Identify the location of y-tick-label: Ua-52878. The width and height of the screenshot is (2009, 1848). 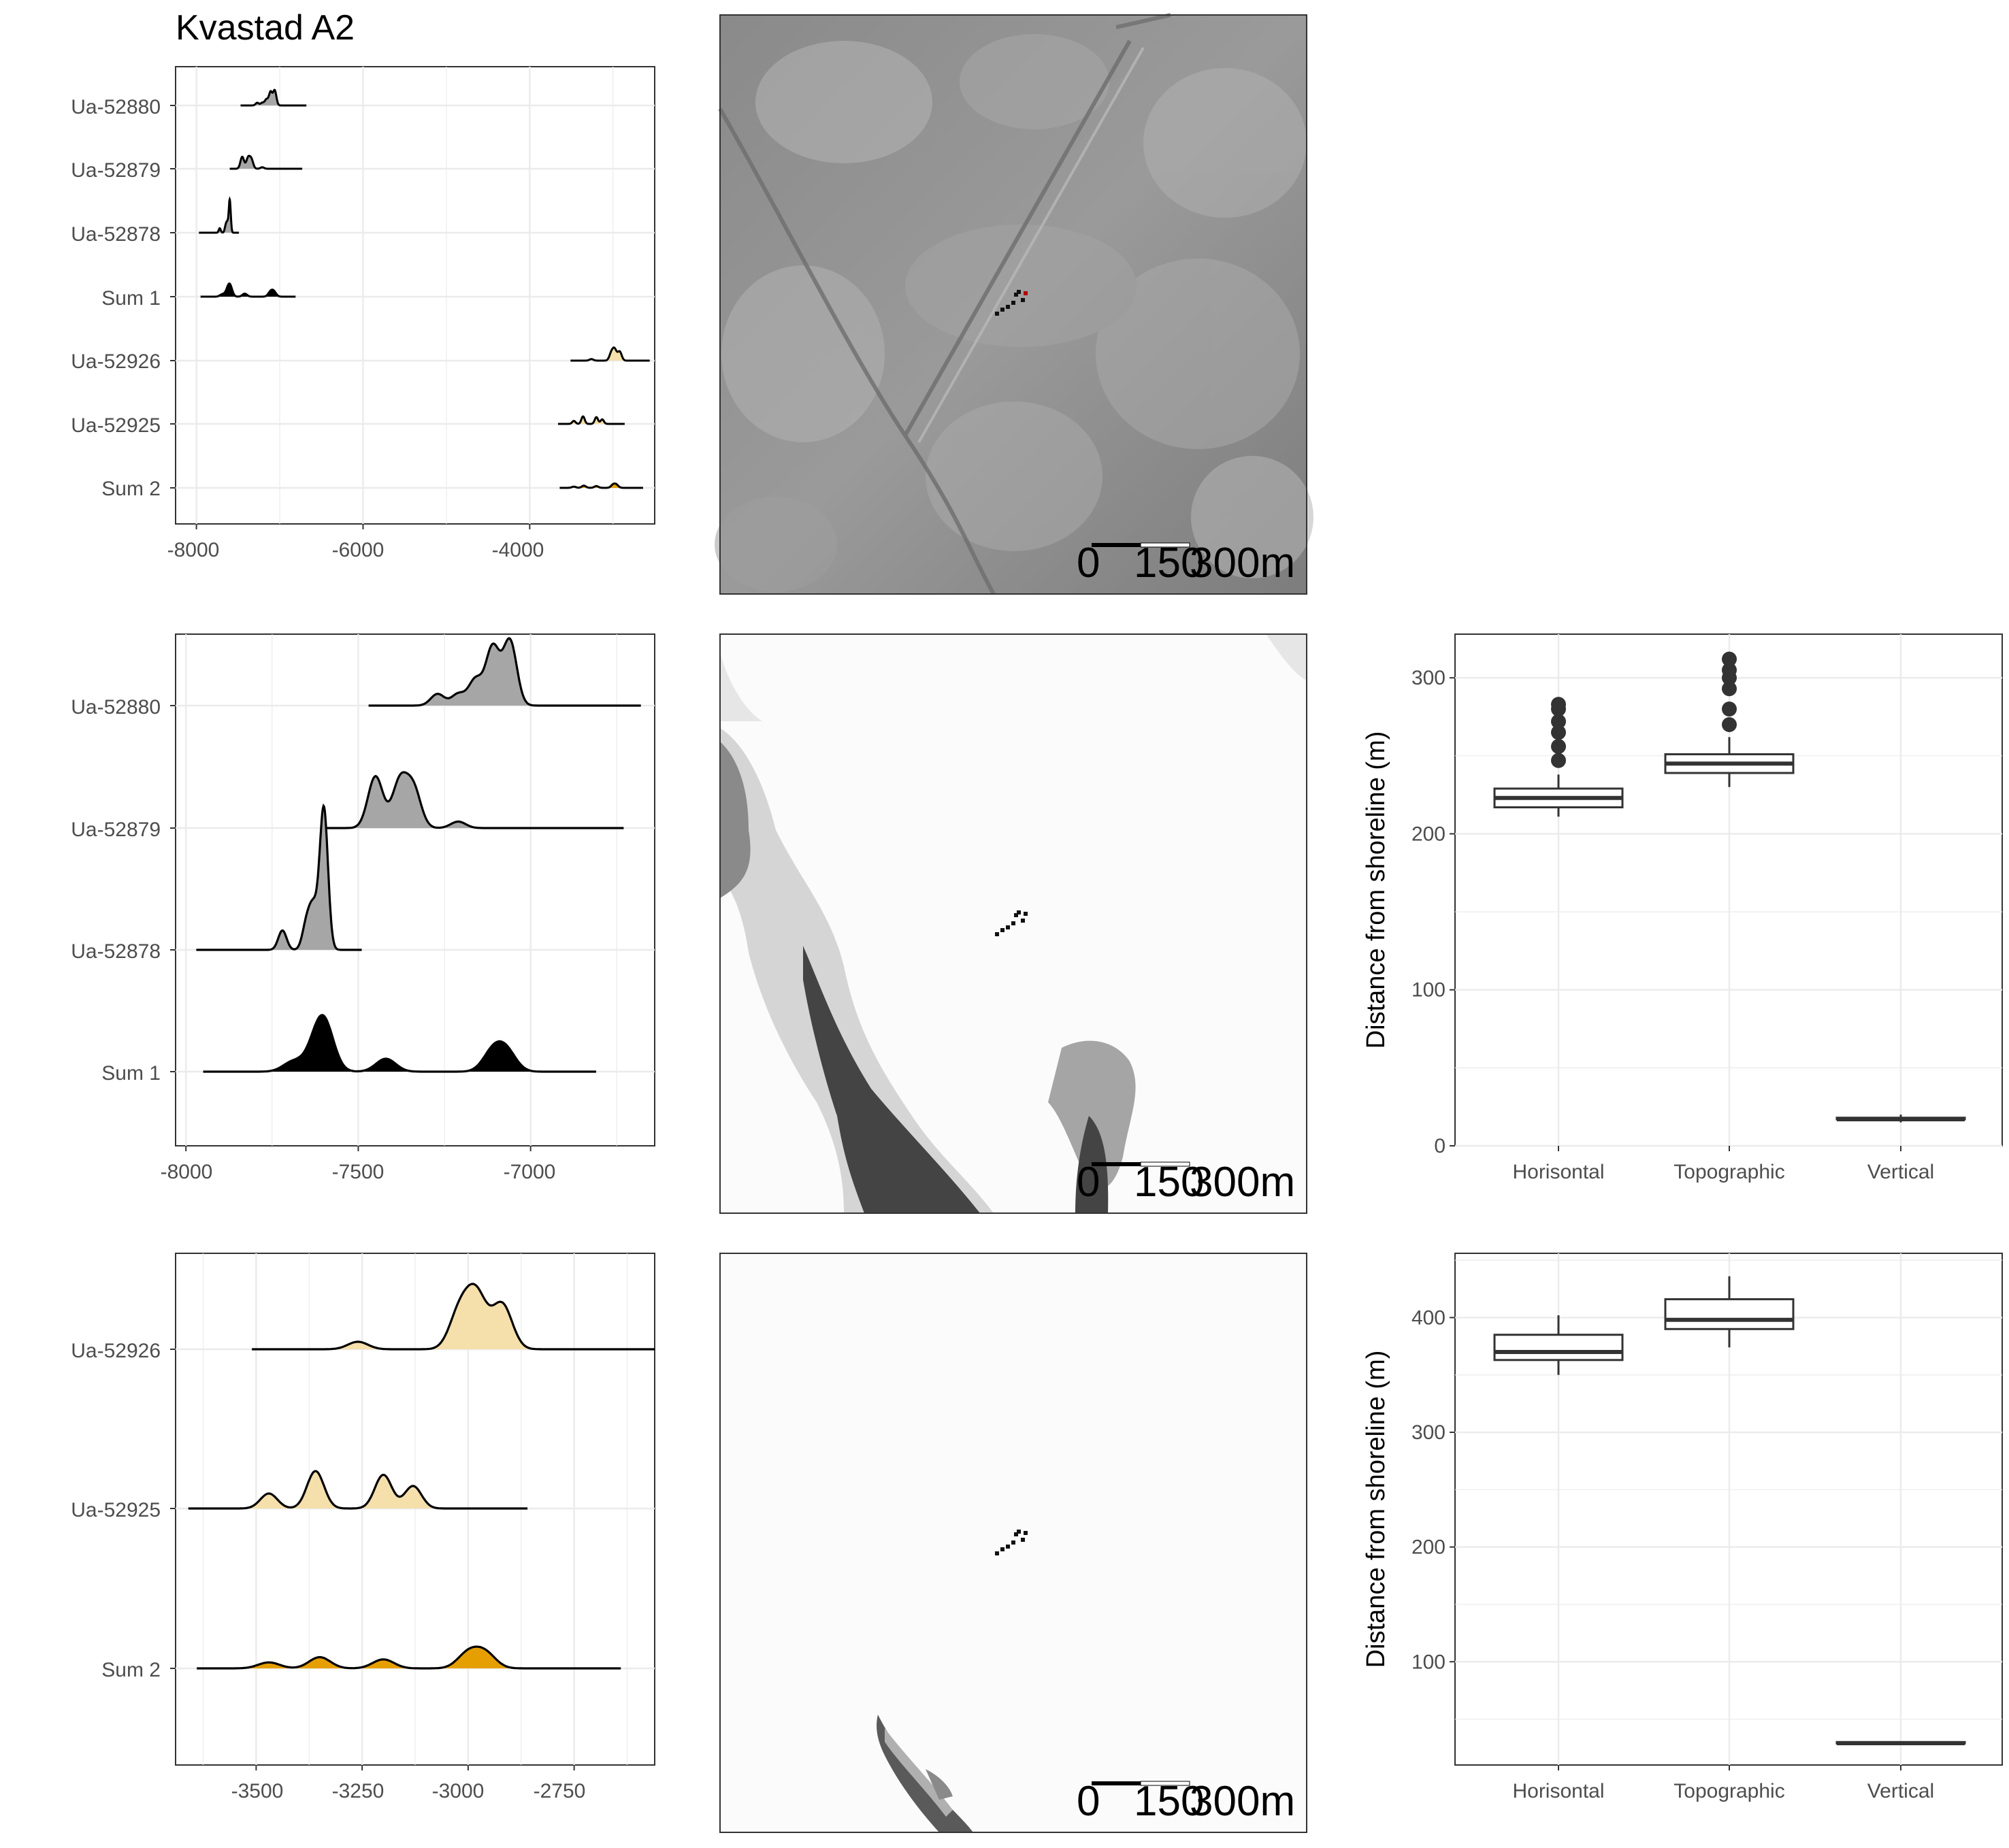
(116, 952).